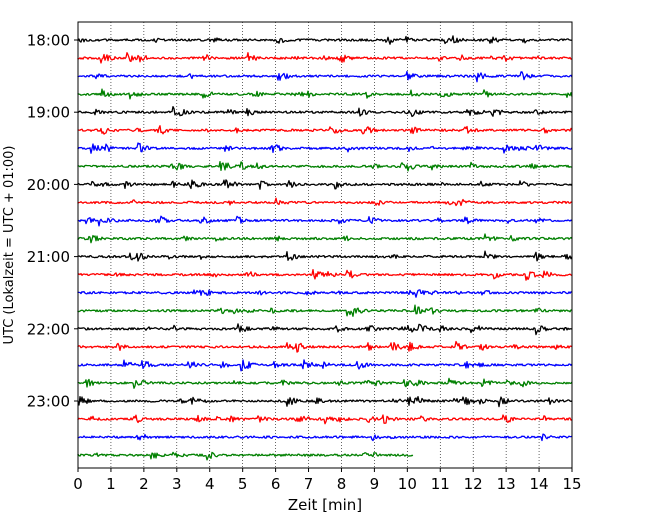 This screenshot has width=650, height=520. What do you see at coordinates (144, 484) in the screenshot?
I see `x-tick-label: 2` at bounding box center [144, 484].